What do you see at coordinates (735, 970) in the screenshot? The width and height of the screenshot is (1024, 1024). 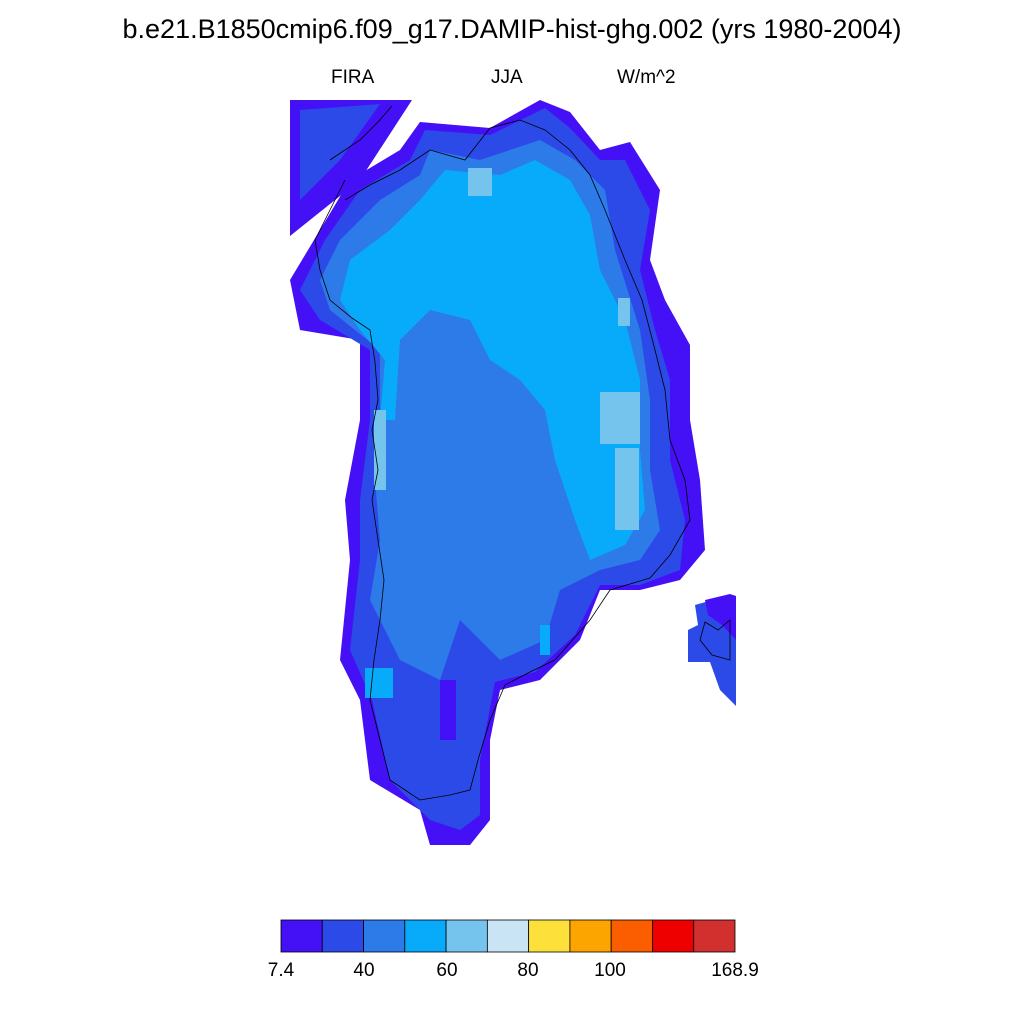 I see `colorbar-tick-label: 168.9` at bounding box center [735, 970].